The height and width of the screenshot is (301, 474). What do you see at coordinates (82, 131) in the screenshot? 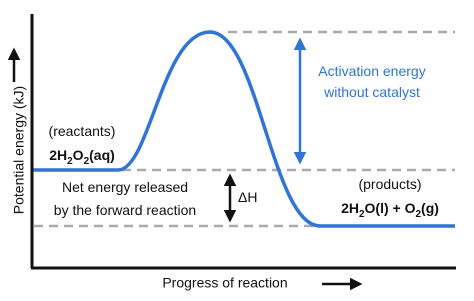
I see `reactants-label: (reactants)` at bounding box center [82, 131].